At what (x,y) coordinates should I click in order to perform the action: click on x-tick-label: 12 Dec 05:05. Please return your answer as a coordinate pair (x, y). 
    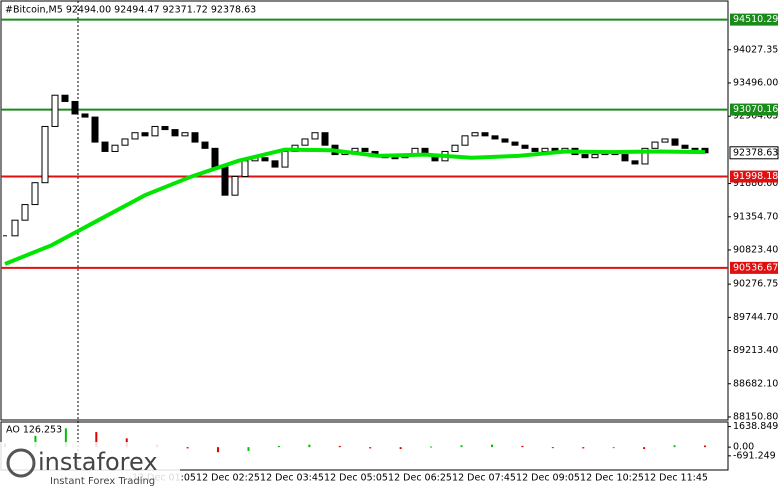
    Looking at the image, I should click on (356, 478).